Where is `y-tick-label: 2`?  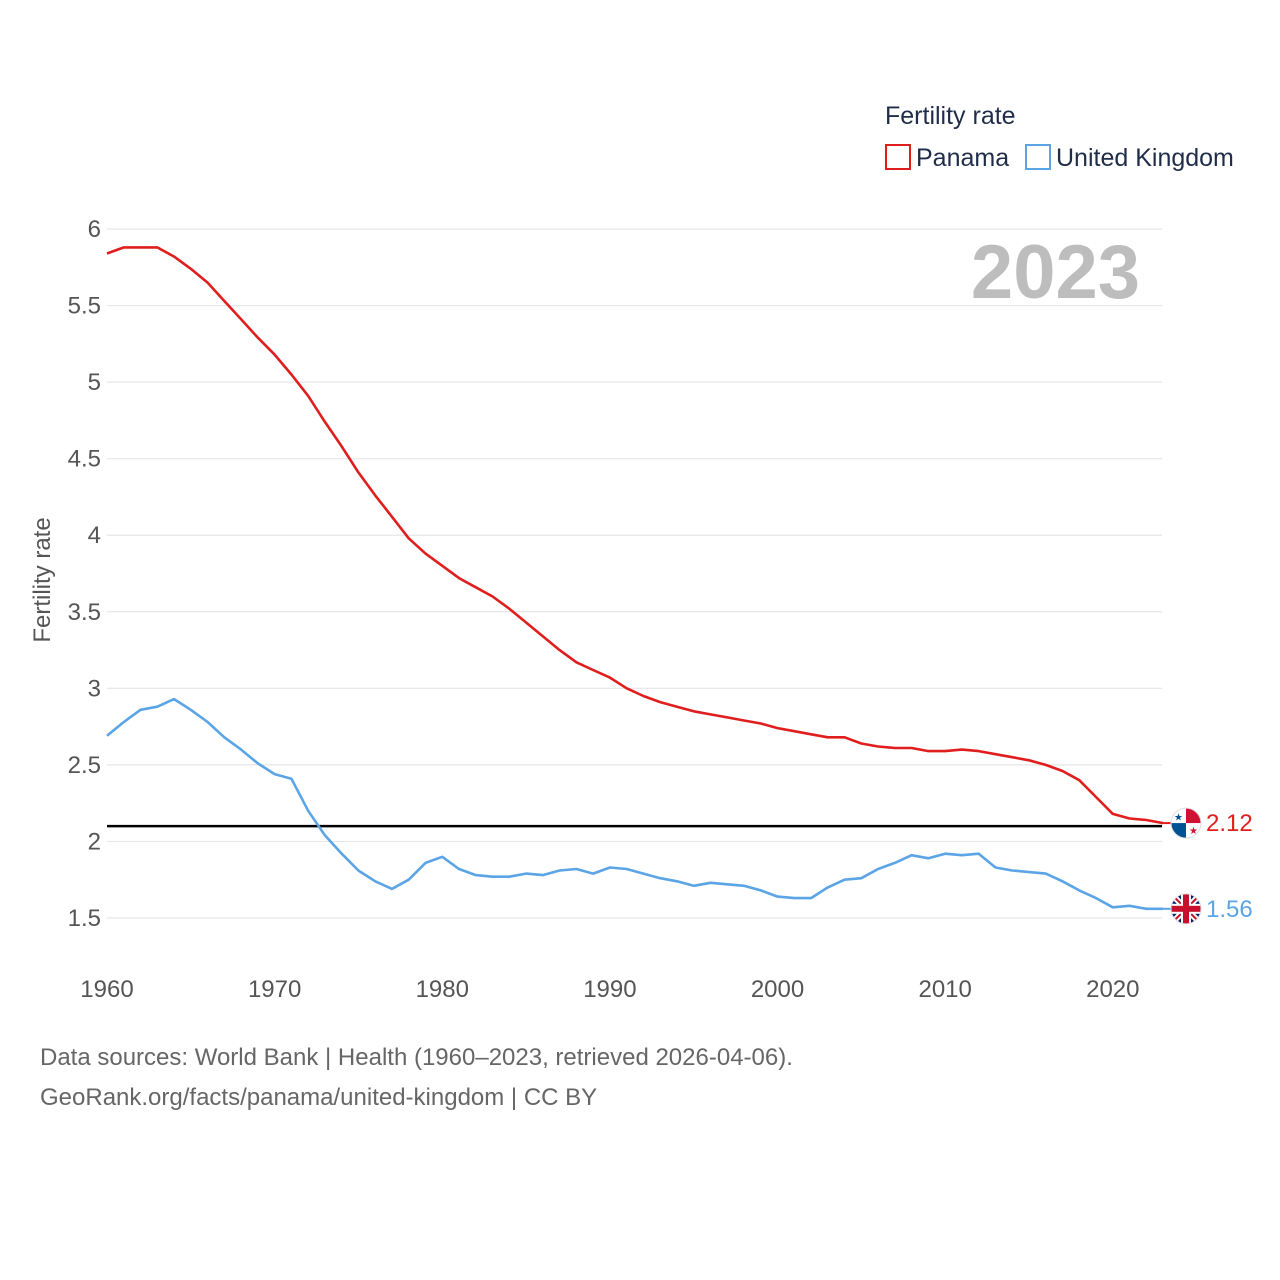
y-tick-label: 2 is located at coordinates (94, 841).